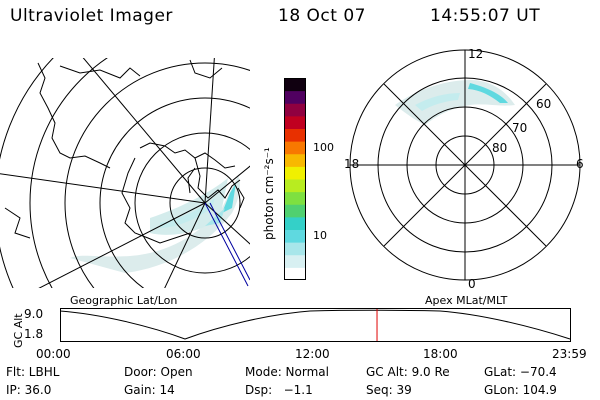 The width and height of the screenshot is (600, 400). Describe the element at coordinates (323, 147) in the screenshot. I see `colorbar-tick-100: 100` at that location.